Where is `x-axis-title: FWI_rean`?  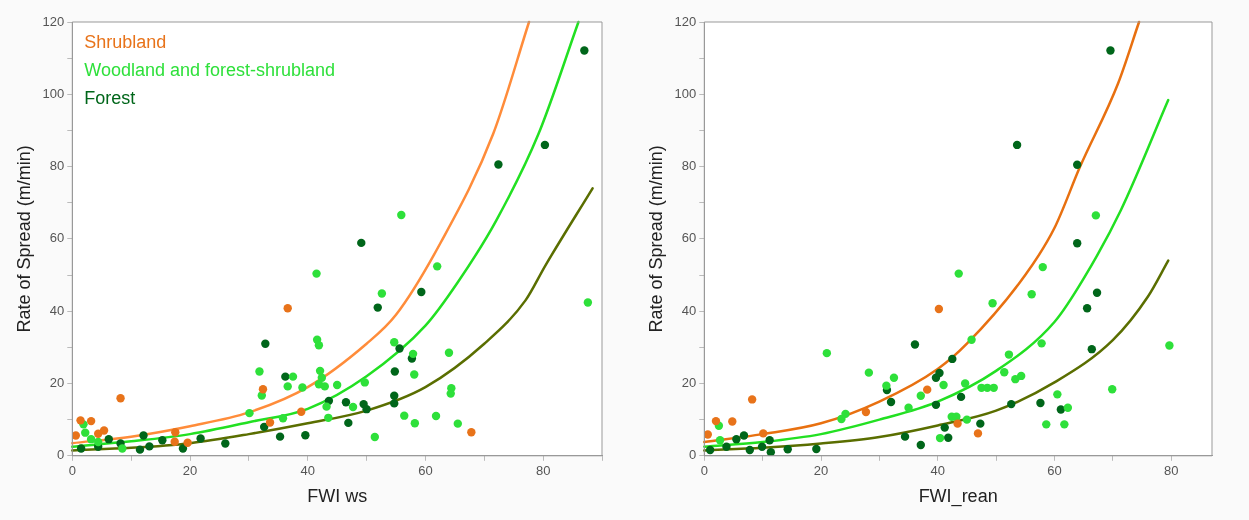
x-axis-title: FWI_rean is located at coordinates (958, 497).